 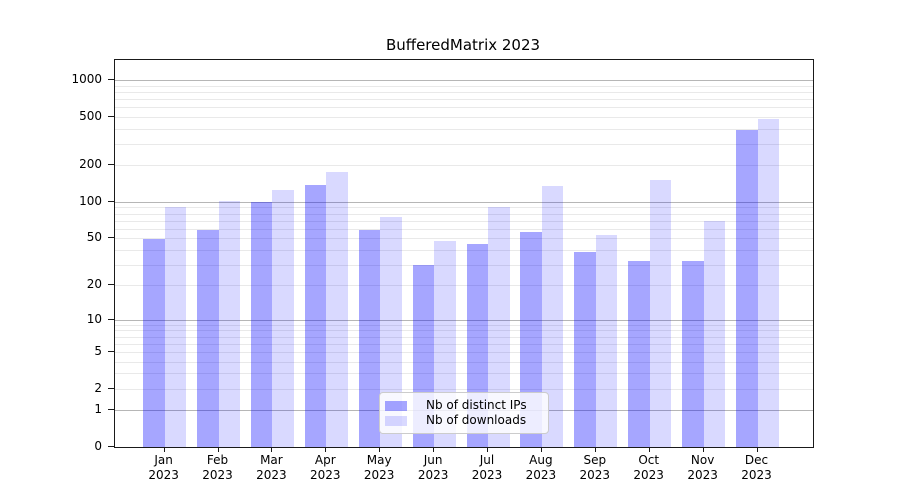 I want to click on bar-jul-downloads, so click(x=499, y=326).